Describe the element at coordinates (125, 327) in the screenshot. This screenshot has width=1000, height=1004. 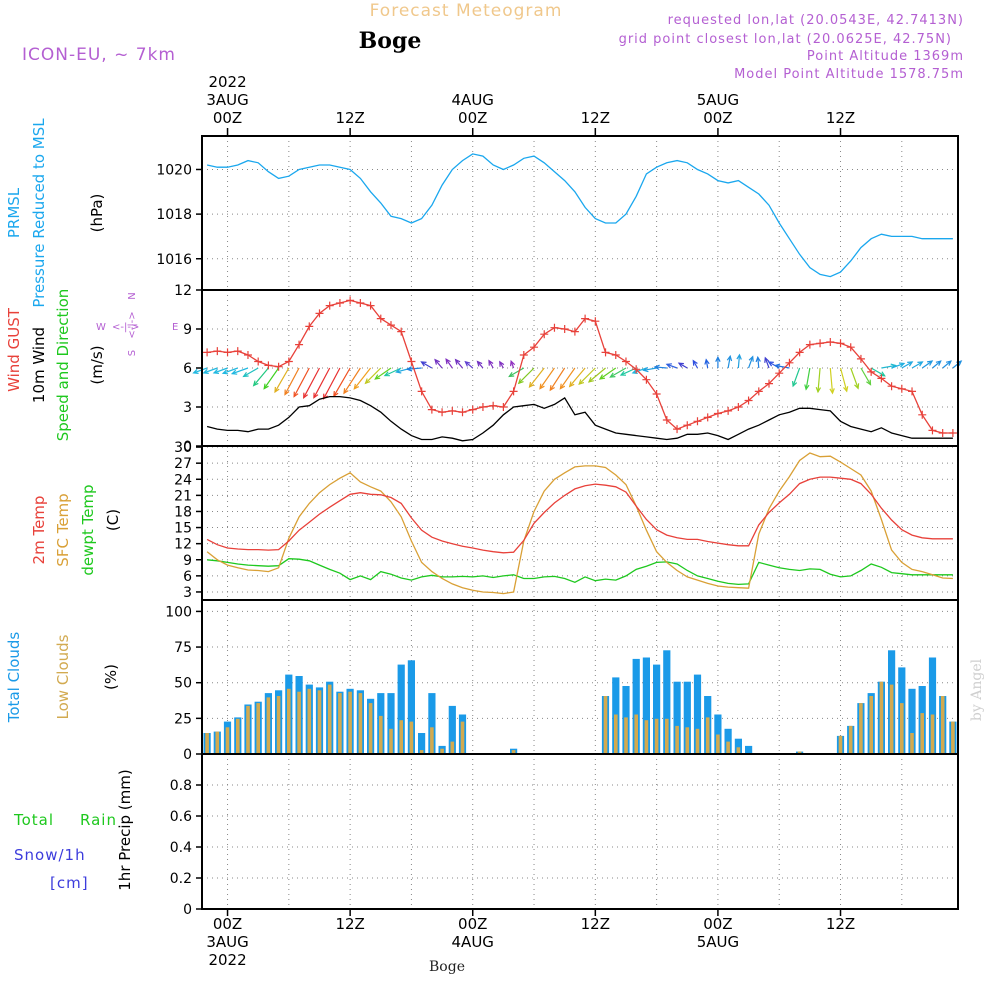
I see `compass-we-arrow: <-|->` at that location.